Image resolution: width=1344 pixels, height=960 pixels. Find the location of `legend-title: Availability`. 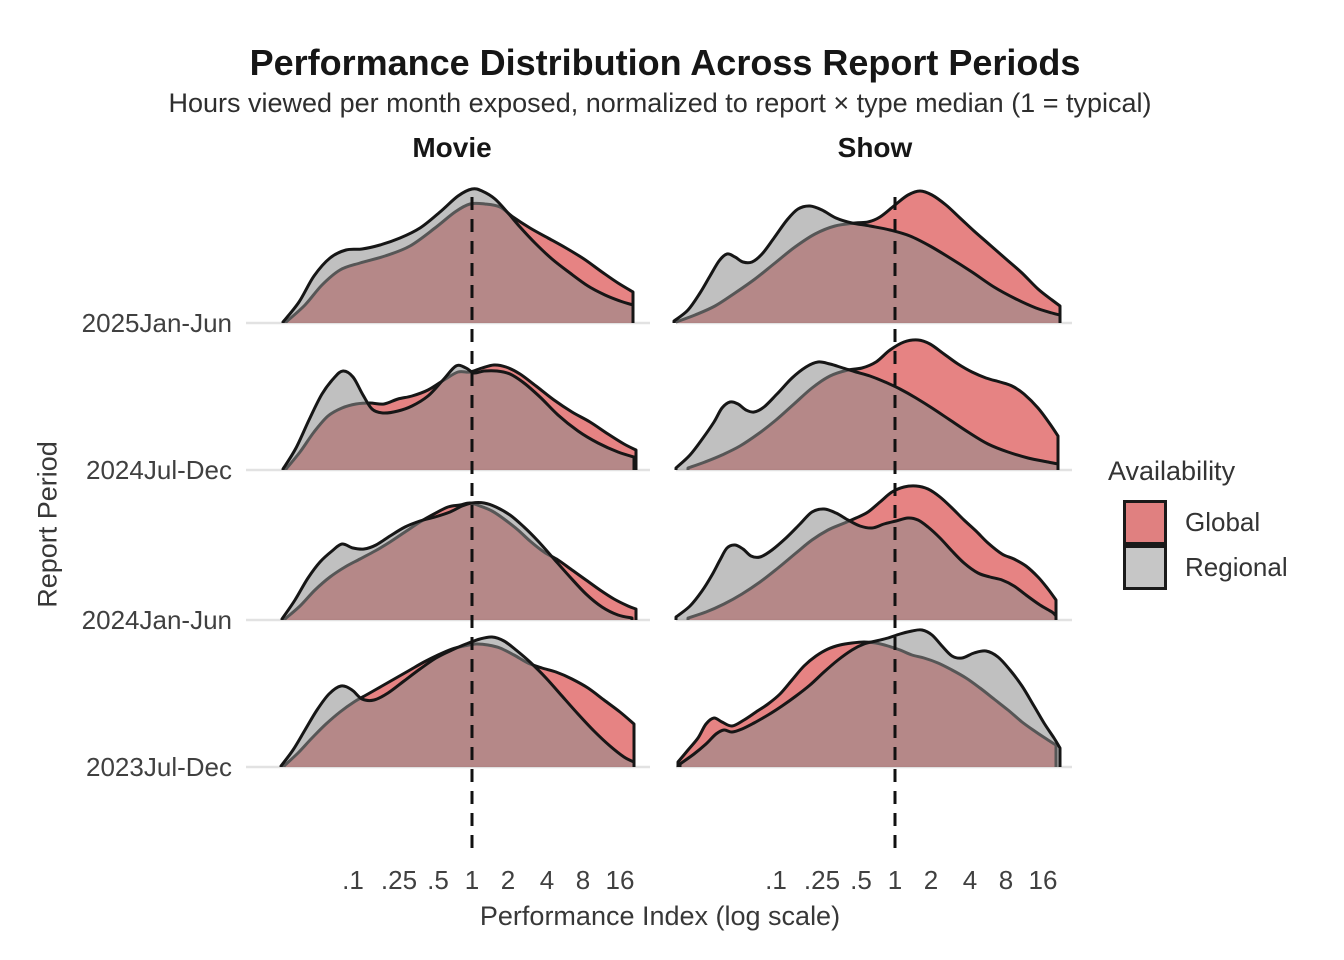

legend-title: Availability is located at coordinates (1172, 471).